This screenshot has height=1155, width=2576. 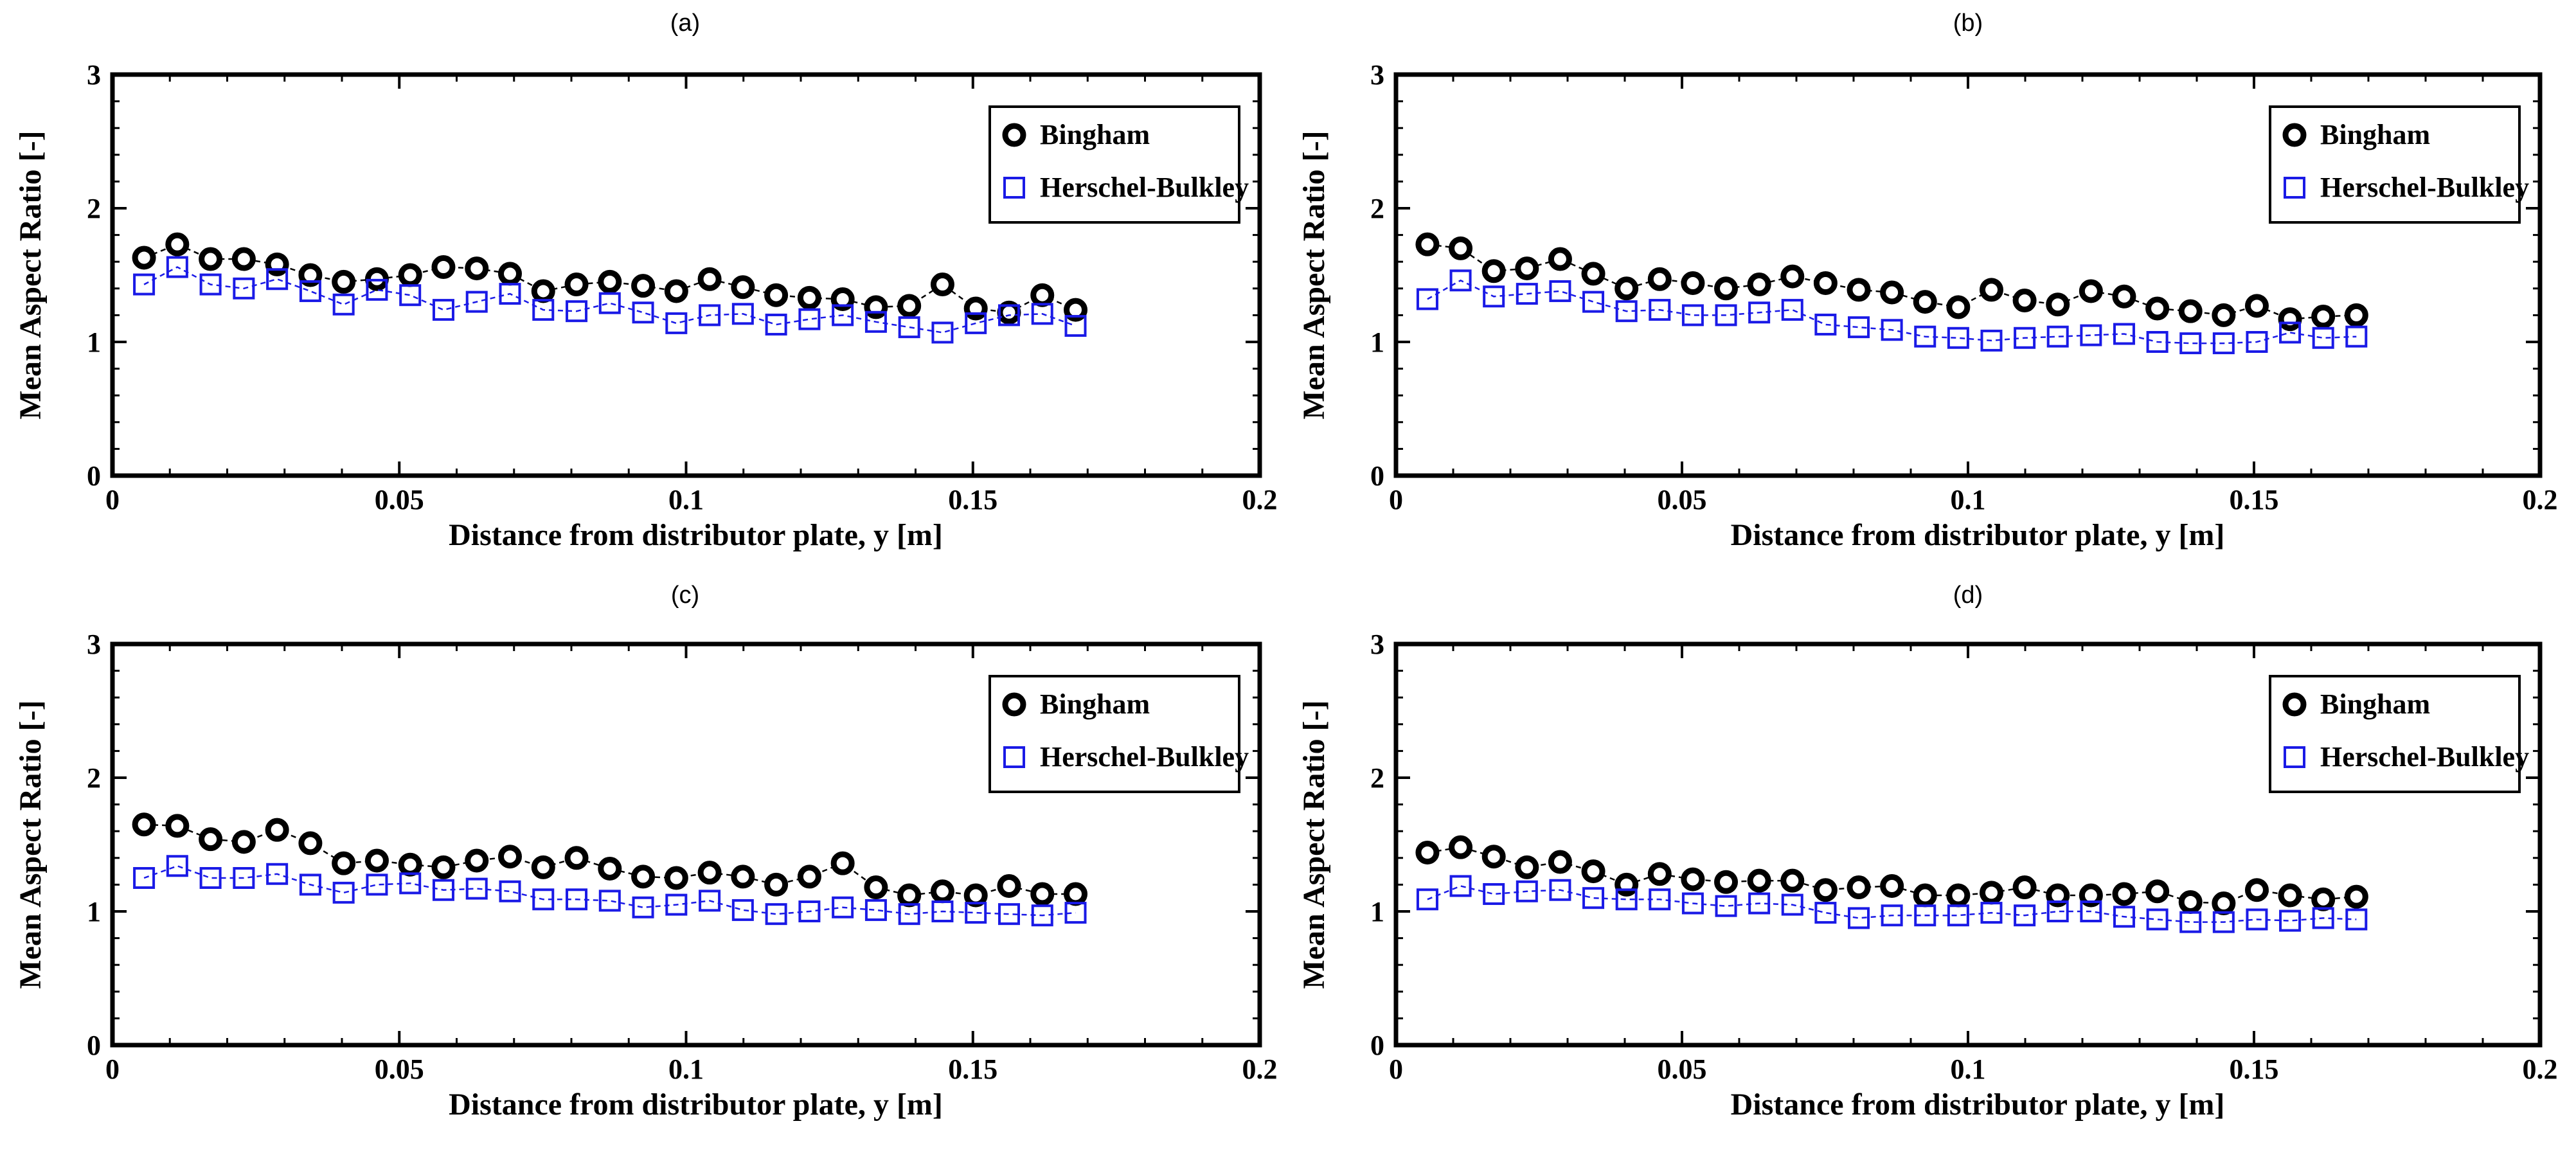 I want to click on y-tick-label: 0, so click(x=1377, y=476).